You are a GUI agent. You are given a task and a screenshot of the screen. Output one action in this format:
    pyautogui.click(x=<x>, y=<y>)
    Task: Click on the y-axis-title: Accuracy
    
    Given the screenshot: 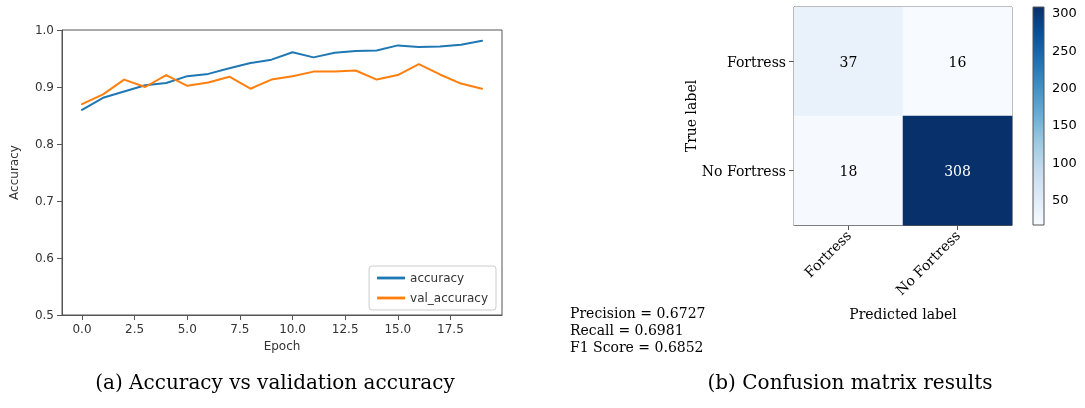 What is the action you would take?
    pyautogui.click(x=14, y=172)
    